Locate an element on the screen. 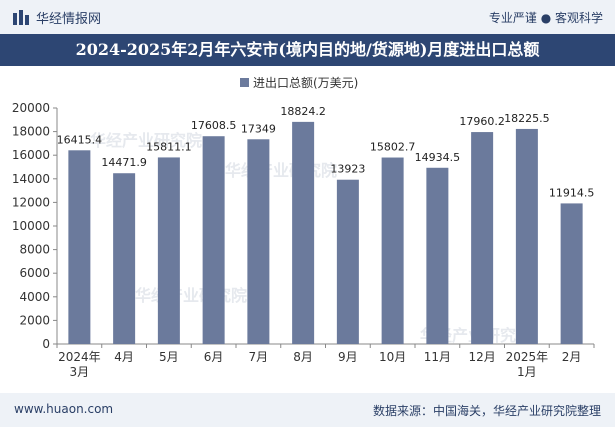 The height and width of the screenshot is (427, 615). x-tick-label: 4月 is located at coordinates (124, 357).